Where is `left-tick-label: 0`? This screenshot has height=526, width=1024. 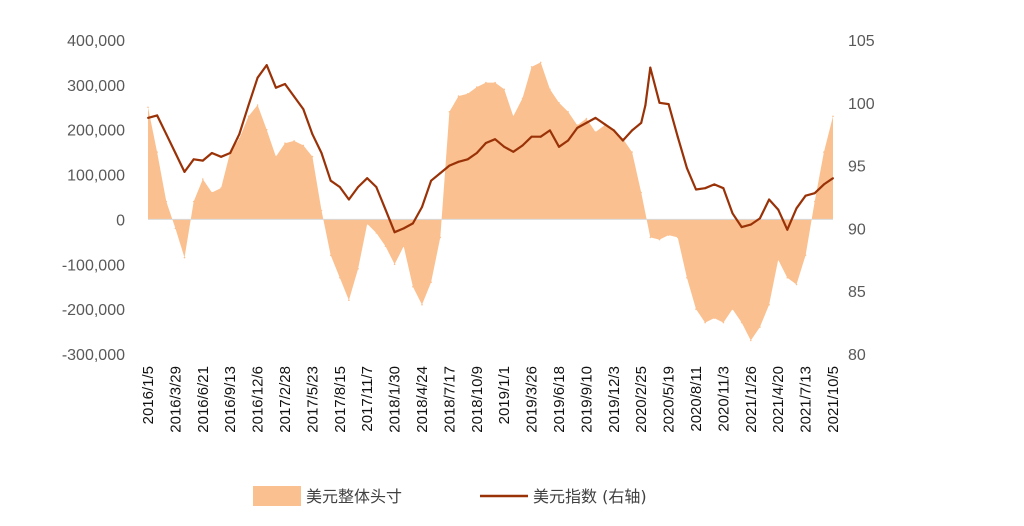 left-tick-label: 0 is located at coordinates (120, 220).